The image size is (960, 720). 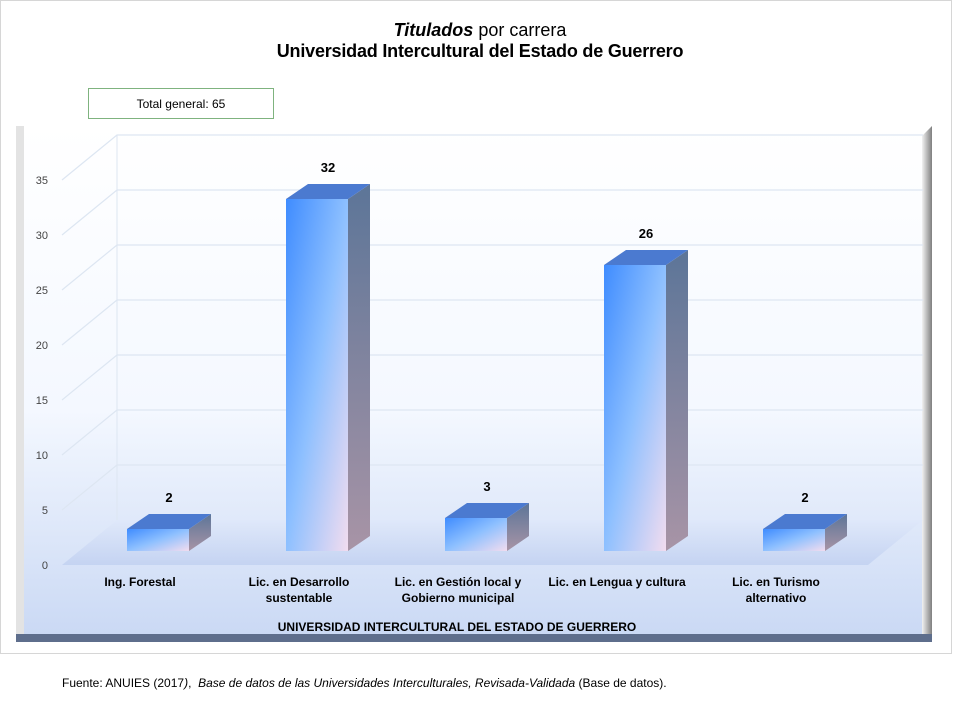 What do you see at coordinates (776, 590) in the screenshot?
I see `category-label: Lic. en Turismo alternativo` at bounding box center [776, 590].